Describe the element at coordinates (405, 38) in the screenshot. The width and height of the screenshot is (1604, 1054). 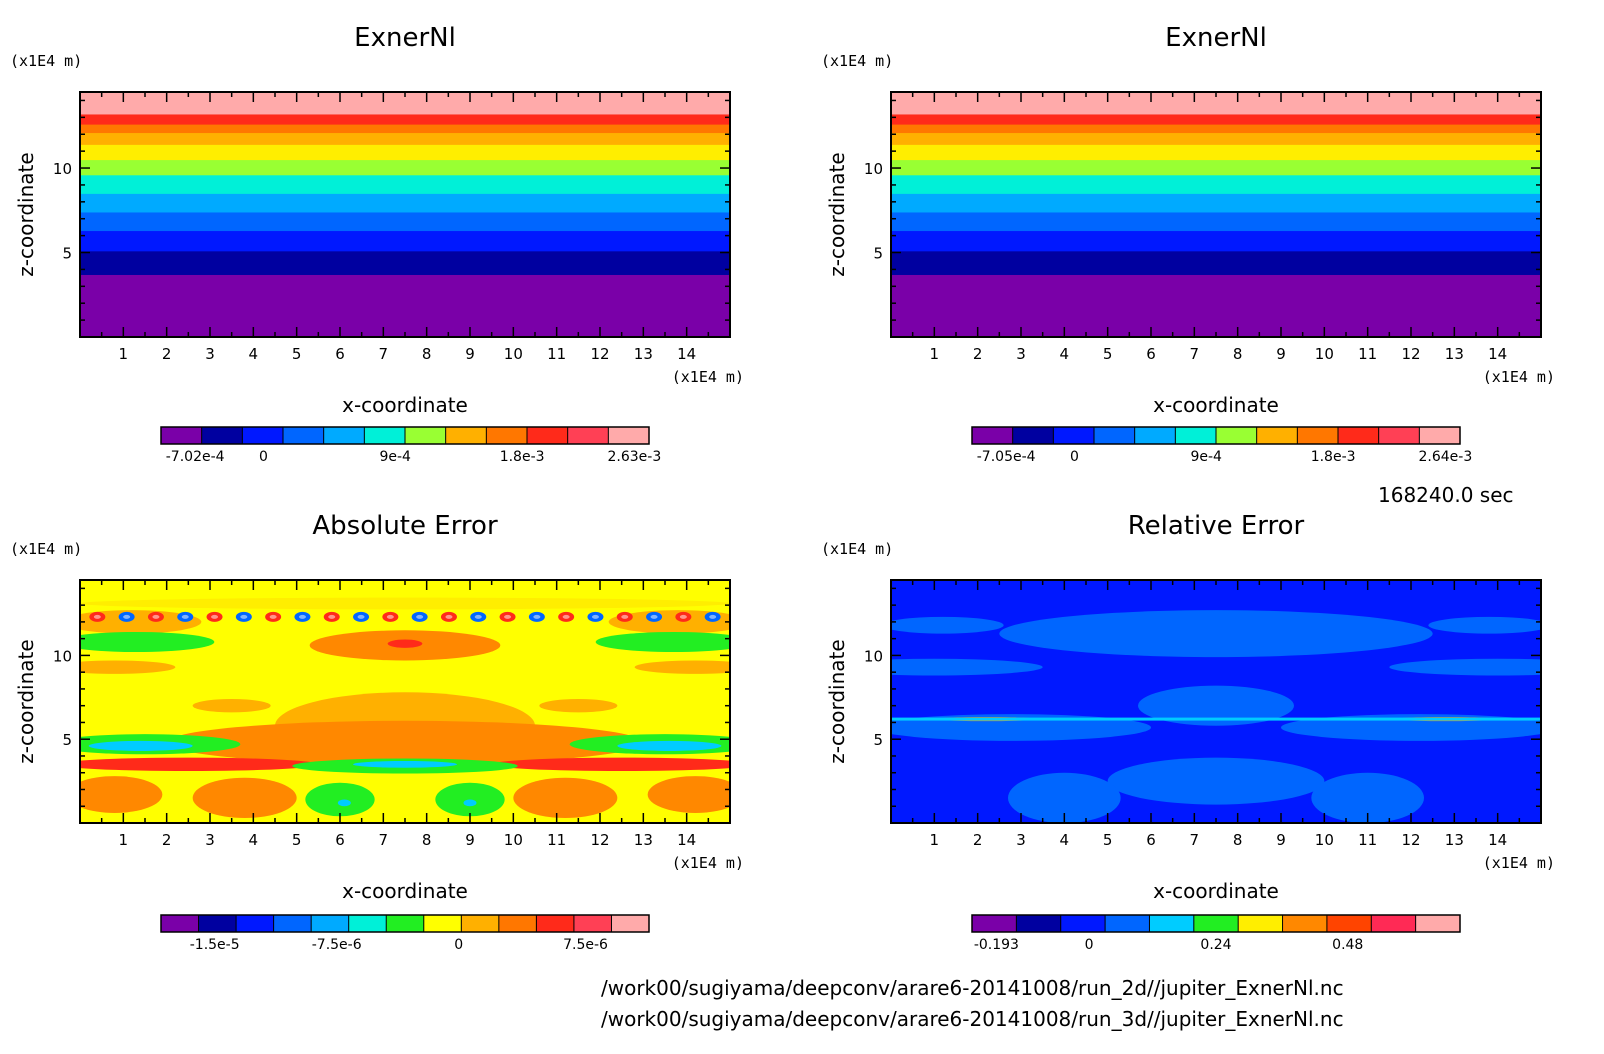
I see `chart-title: ExnerNl` at that location.